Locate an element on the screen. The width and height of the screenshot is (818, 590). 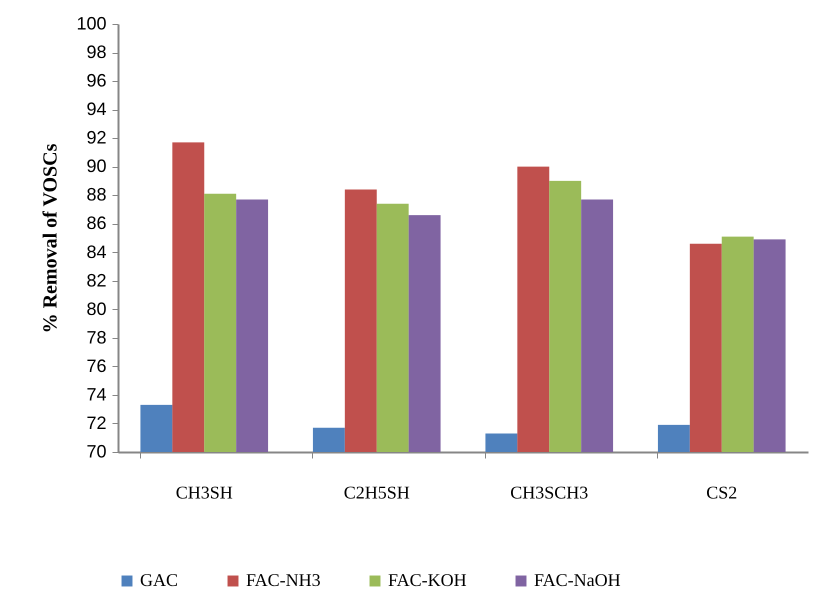
y-tick-label: 88 is located at coordinates (96, 194).